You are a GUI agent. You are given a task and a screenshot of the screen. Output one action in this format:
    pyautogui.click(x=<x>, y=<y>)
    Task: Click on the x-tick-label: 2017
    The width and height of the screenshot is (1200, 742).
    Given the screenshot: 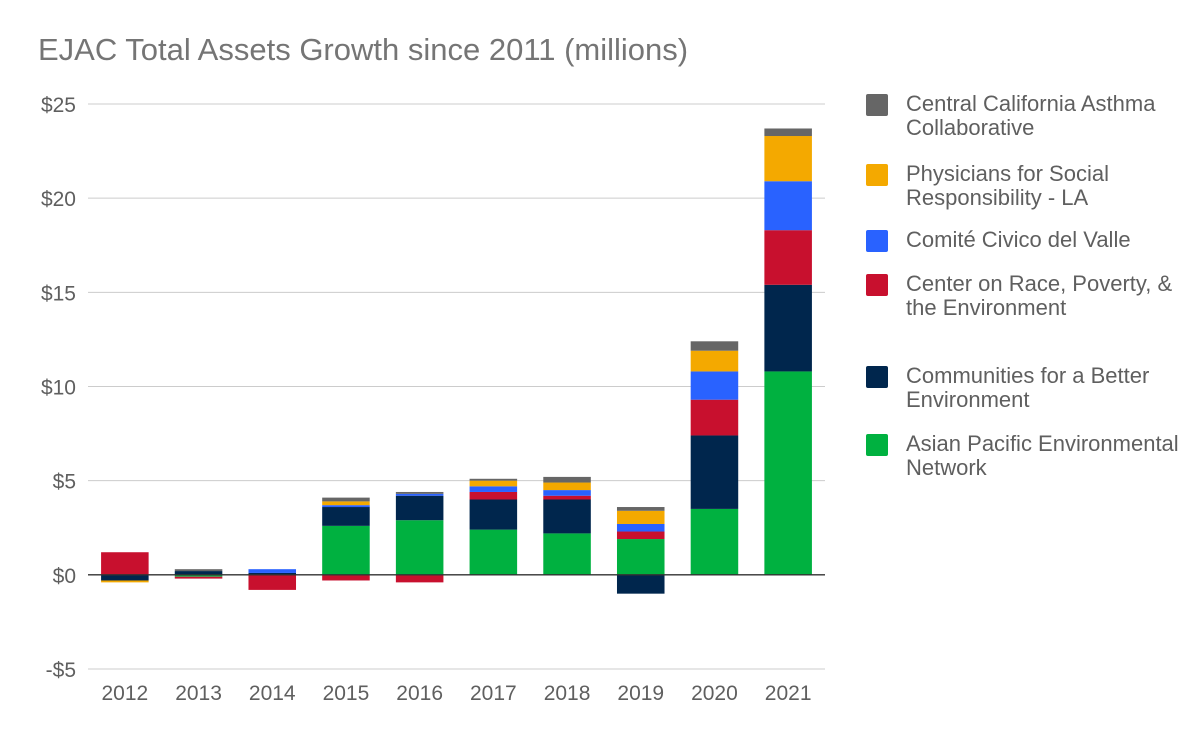 What is the action you would take?
    pyautogui.click(x=493, y=693)
    